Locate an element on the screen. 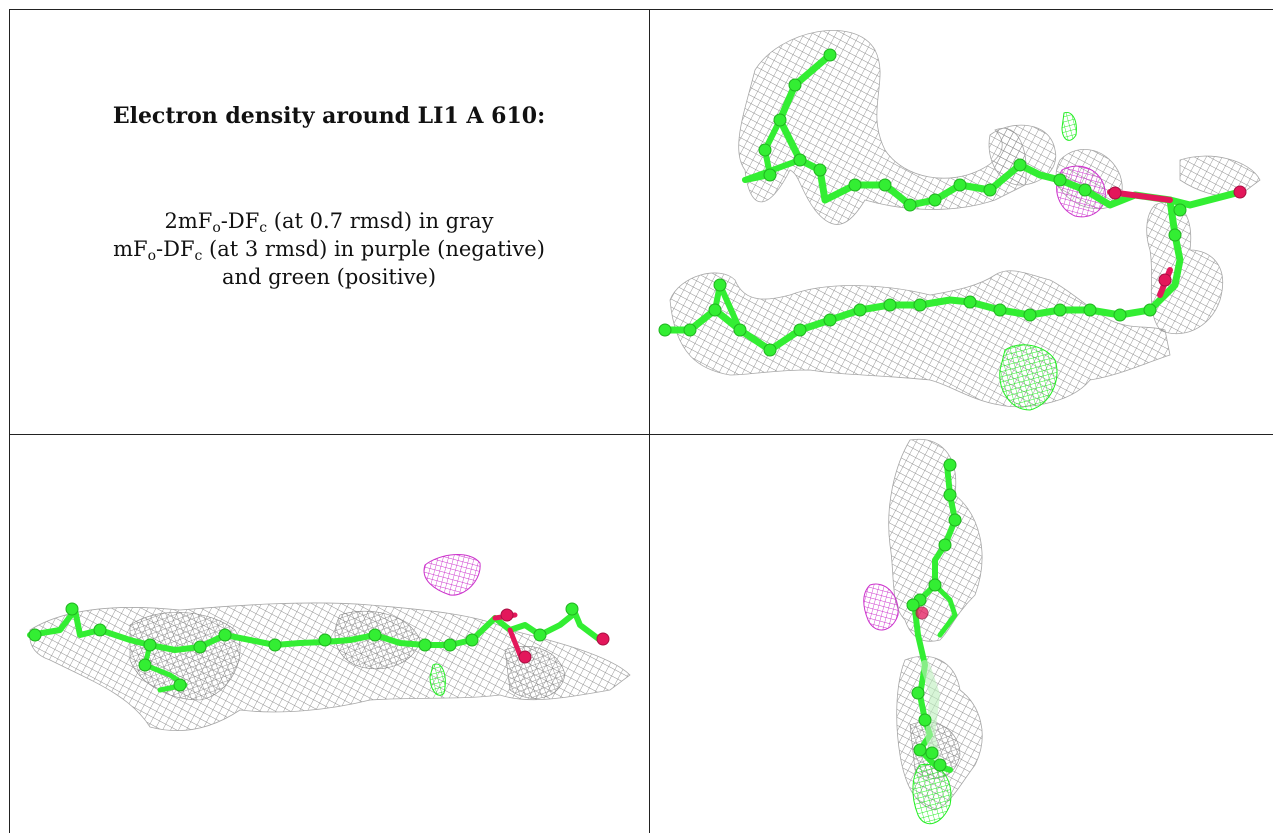 Image resolution: width=1273 pixels, height=833 pixels. legend-line1-sub1: o is located at coordinates (216, 228).